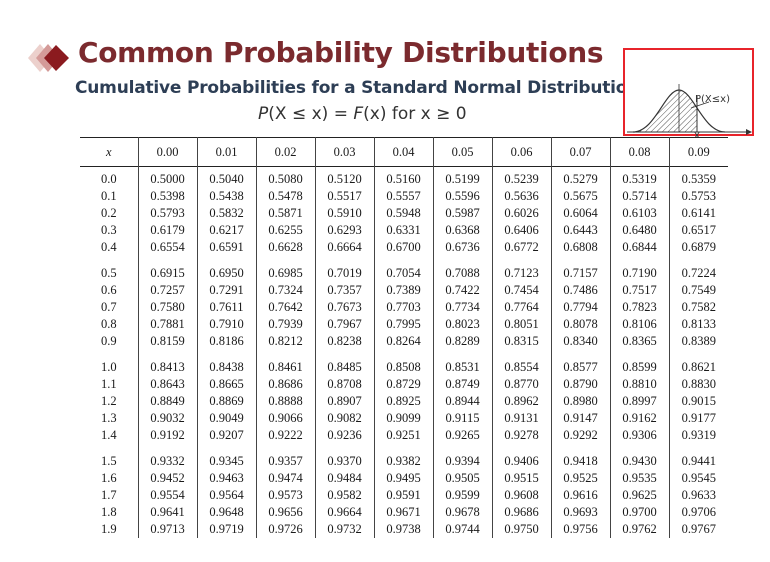 The width and height of the screenshot is (770, 562). I want to click on probability-cell: 0.9192, so click(167, 435).